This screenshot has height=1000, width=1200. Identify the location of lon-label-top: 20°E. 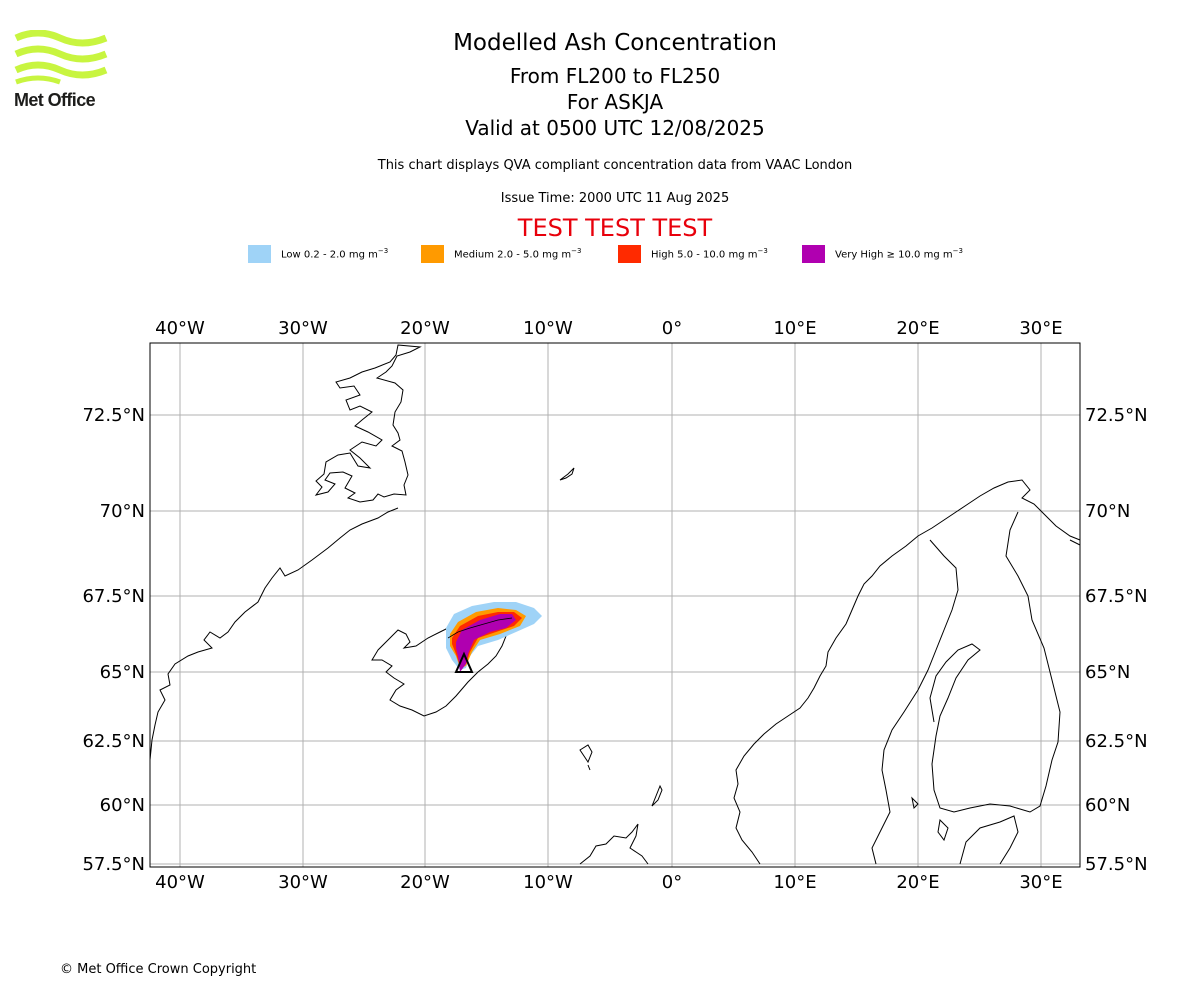
(917, 328).